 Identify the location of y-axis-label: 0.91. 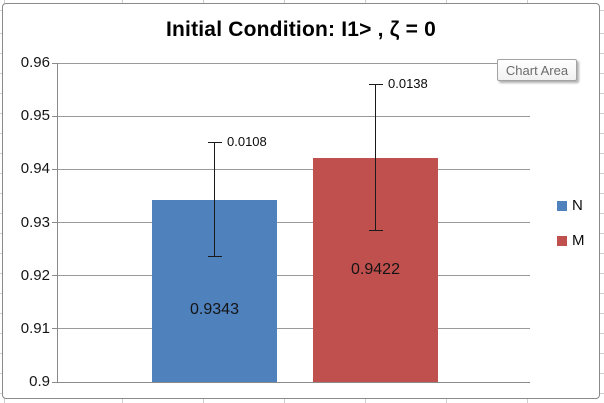
(35, 328).